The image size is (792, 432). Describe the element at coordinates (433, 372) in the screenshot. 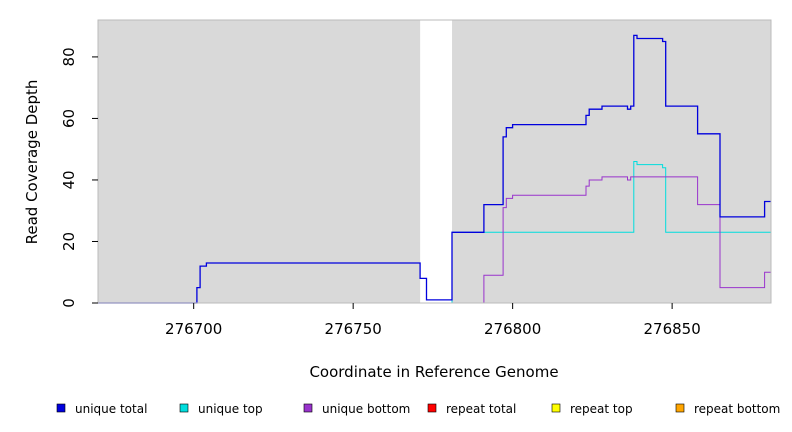

I see `x-axis-title: Coordinate in Reference Genome` at that location.